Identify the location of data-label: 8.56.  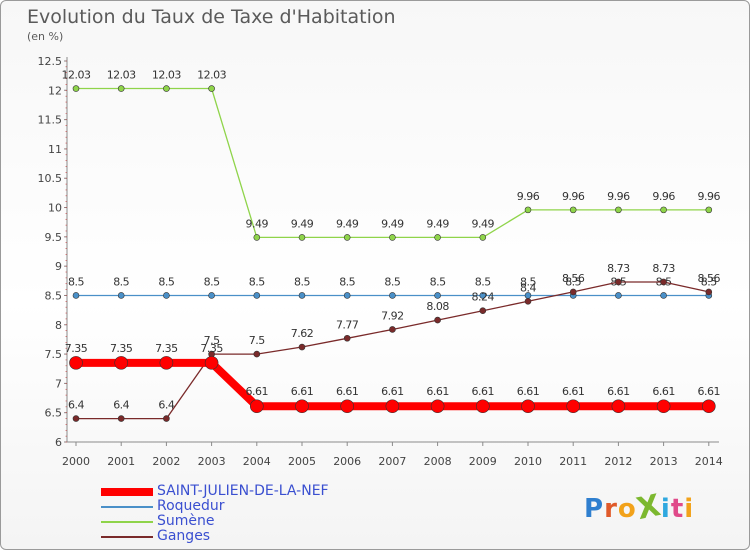
(709, 278).